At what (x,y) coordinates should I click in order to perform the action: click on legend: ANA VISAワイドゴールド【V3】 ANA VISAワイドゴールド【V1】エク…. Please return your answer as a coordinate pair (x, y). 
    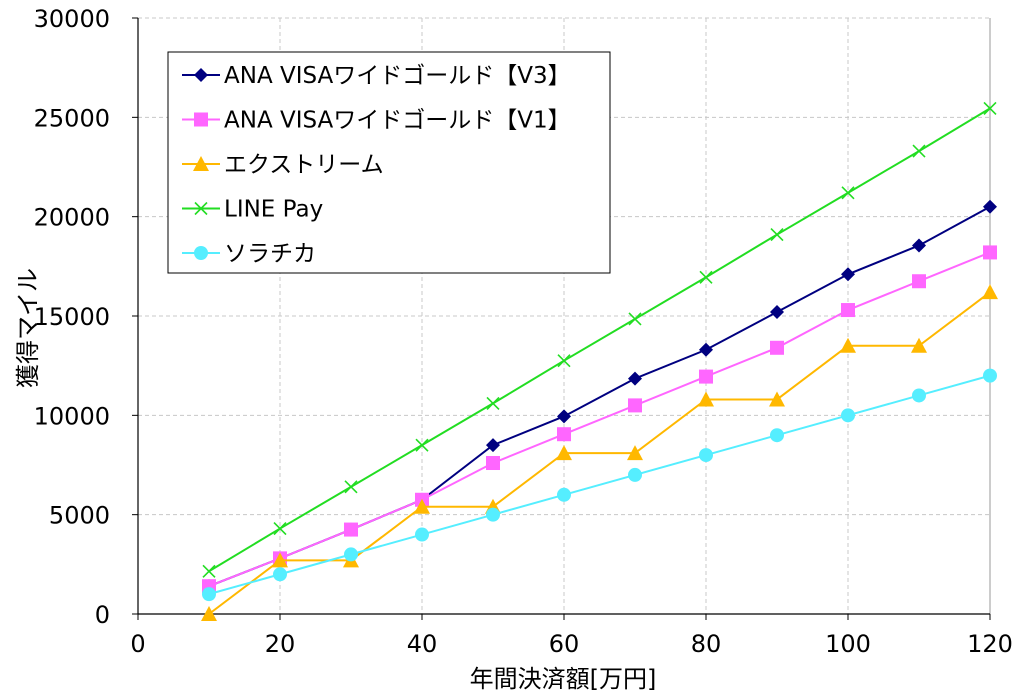
    Looking at the image, I should click on (389, 162).